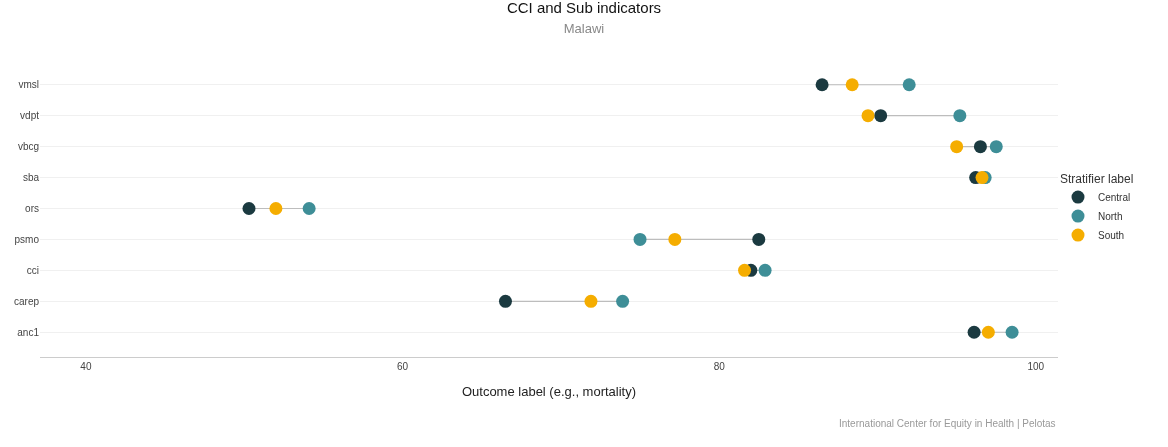  Describe the element at coordinates (31, 178) in the screenshot. I see `y-tick-label: sba` at that location.